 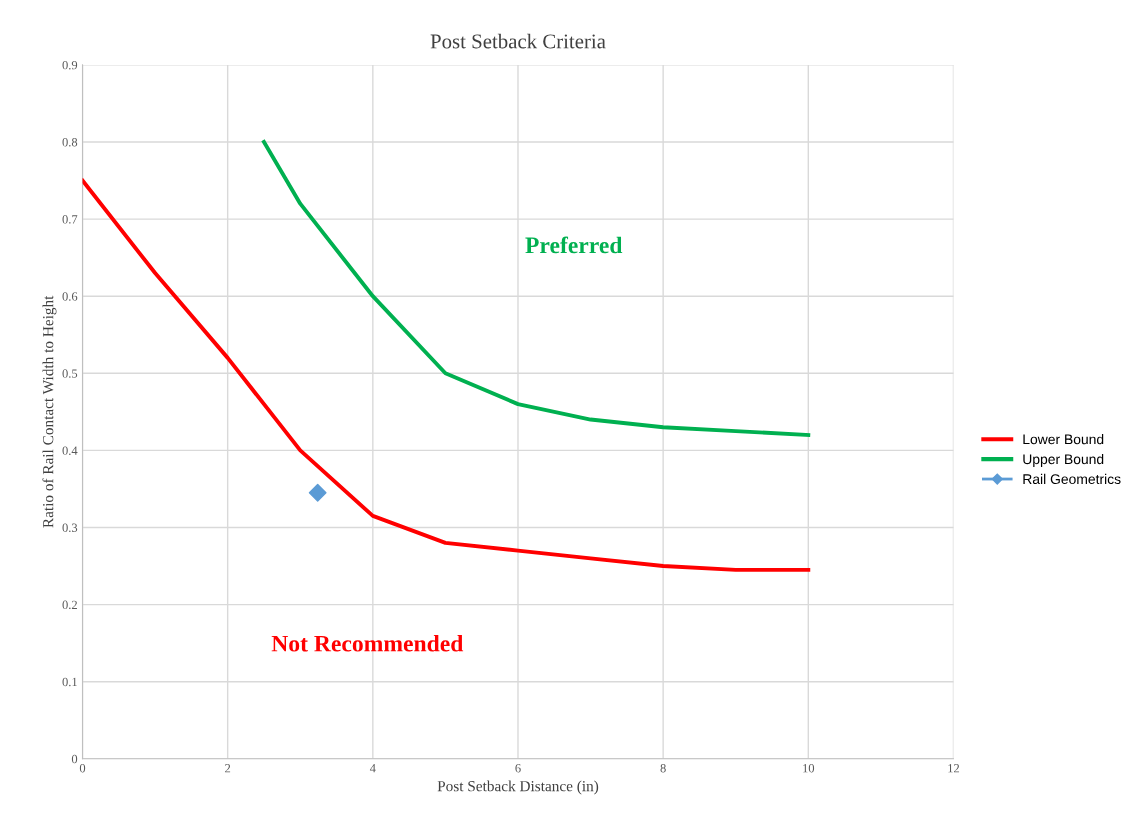 What do you see at coordinates (70, 373) in the screenshot?
I see `y-tick-label: 0.5` at bounding box center [70, 373].